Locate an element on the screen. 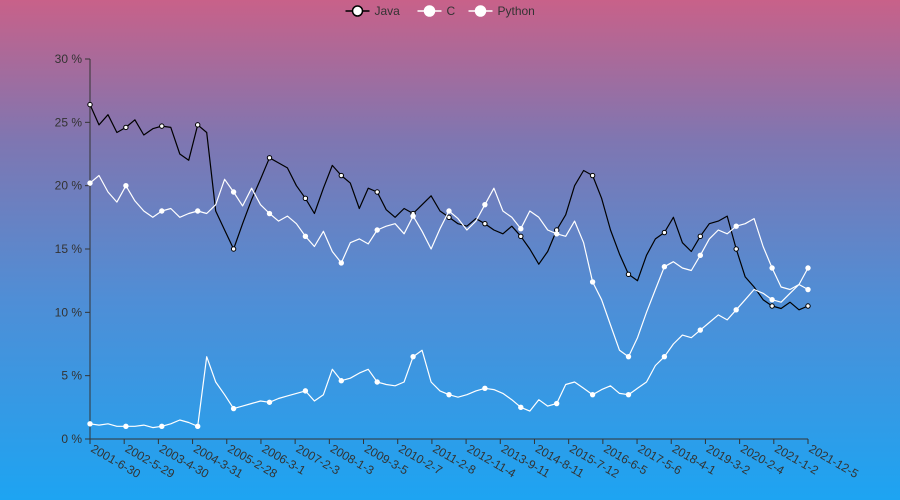  legend-item-python: Python is located at coordinates (501, 11).